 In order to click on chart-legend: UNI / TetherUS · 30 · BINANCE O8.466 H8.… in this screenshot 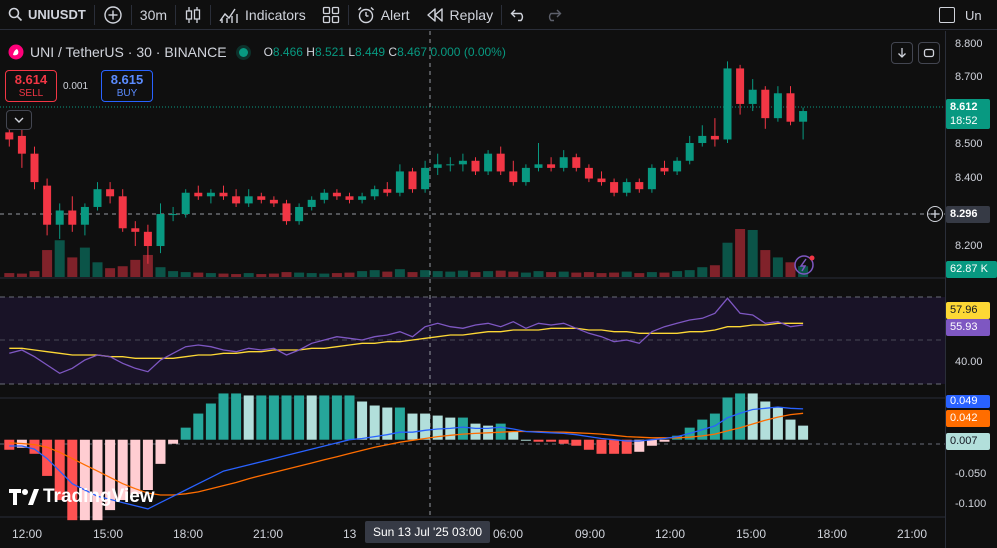, I will do `click(257, 52)`.